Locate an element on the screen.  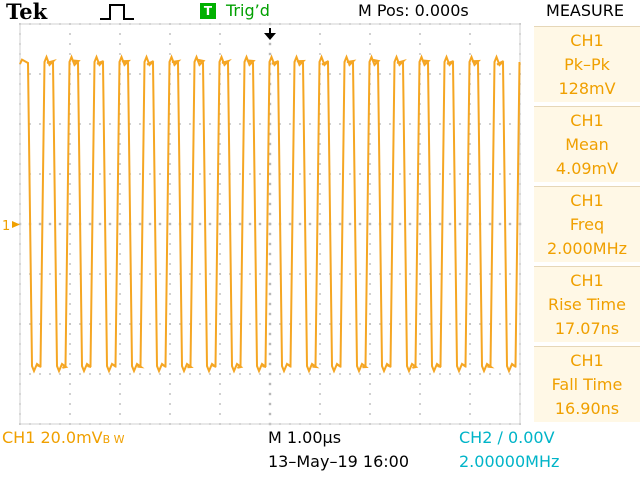
pulse-icon is located at coordinates (117, 12).